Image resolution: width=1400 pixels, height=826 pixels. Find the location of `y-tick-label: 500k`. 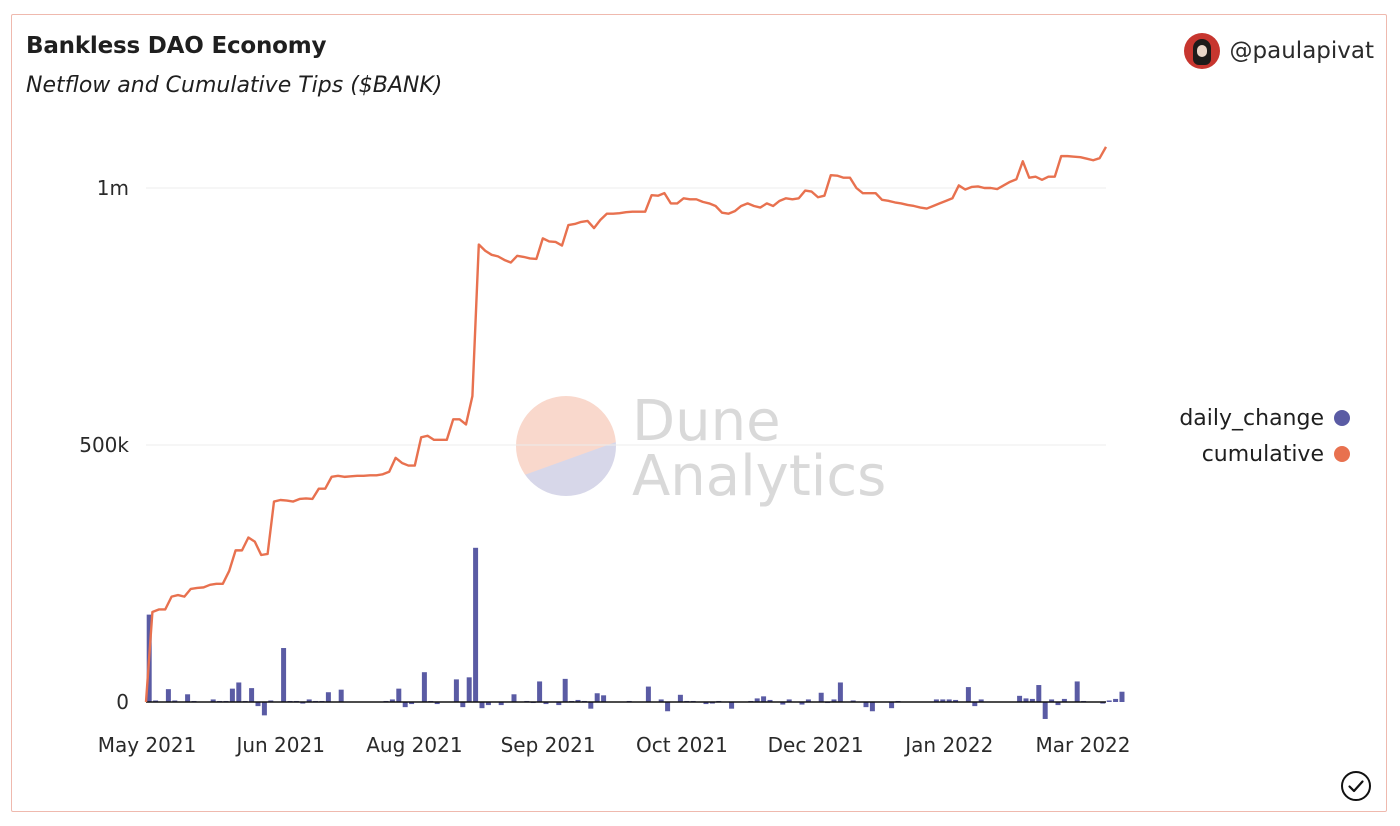

y-tick-label: 500k is located at coordinates (104, 445).